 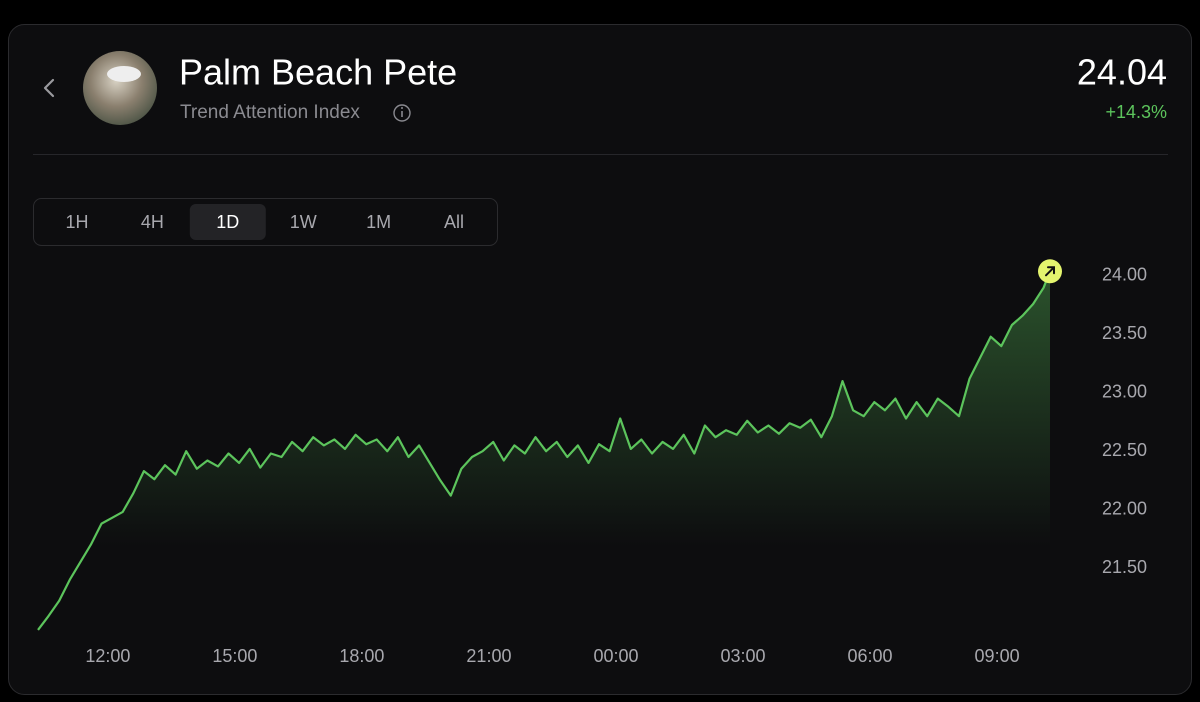 What do you see at coordinates (1122, 72) in the screenshot?
I see `current-value: 24.04` at bounding box center [1122, 72].